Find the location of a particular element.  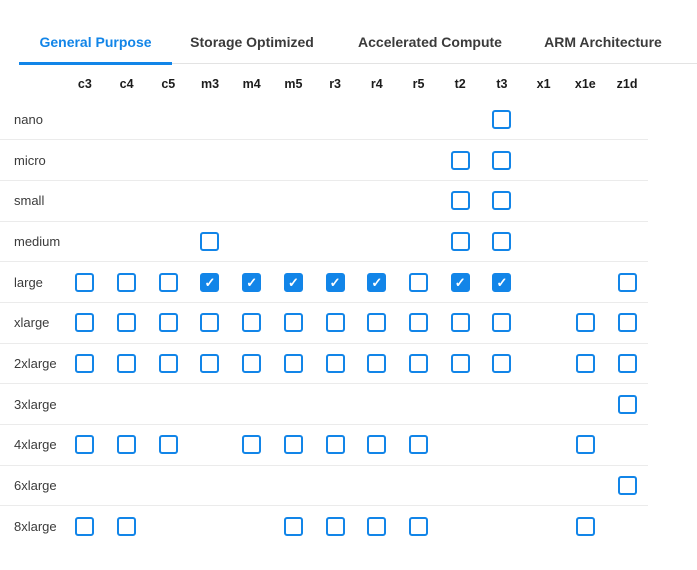

checkbox-large-r4: ✓ is located at coordinates (377, 282).